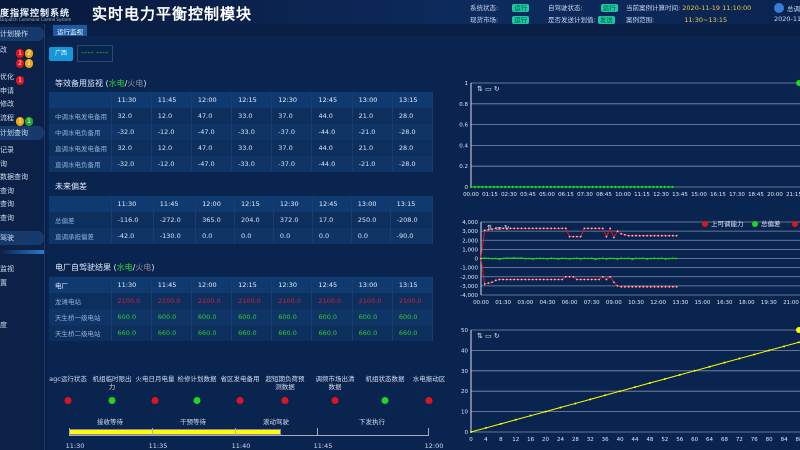 The width and height of the screenshot is (800, 450). Describe the element at coordinates (585, 195) in the screenshot. I see `x-tick-label: 07:30` at that location.